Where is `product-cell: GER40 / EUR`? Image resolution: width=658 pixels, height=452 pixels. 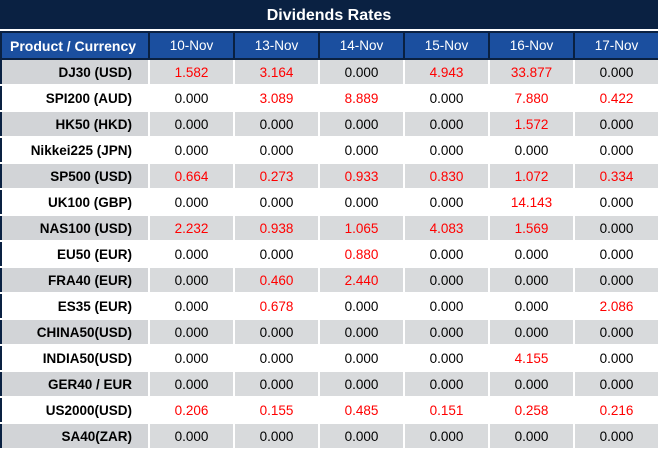 product-cell: GER40 / EUR is located at coordinates (75, 384).